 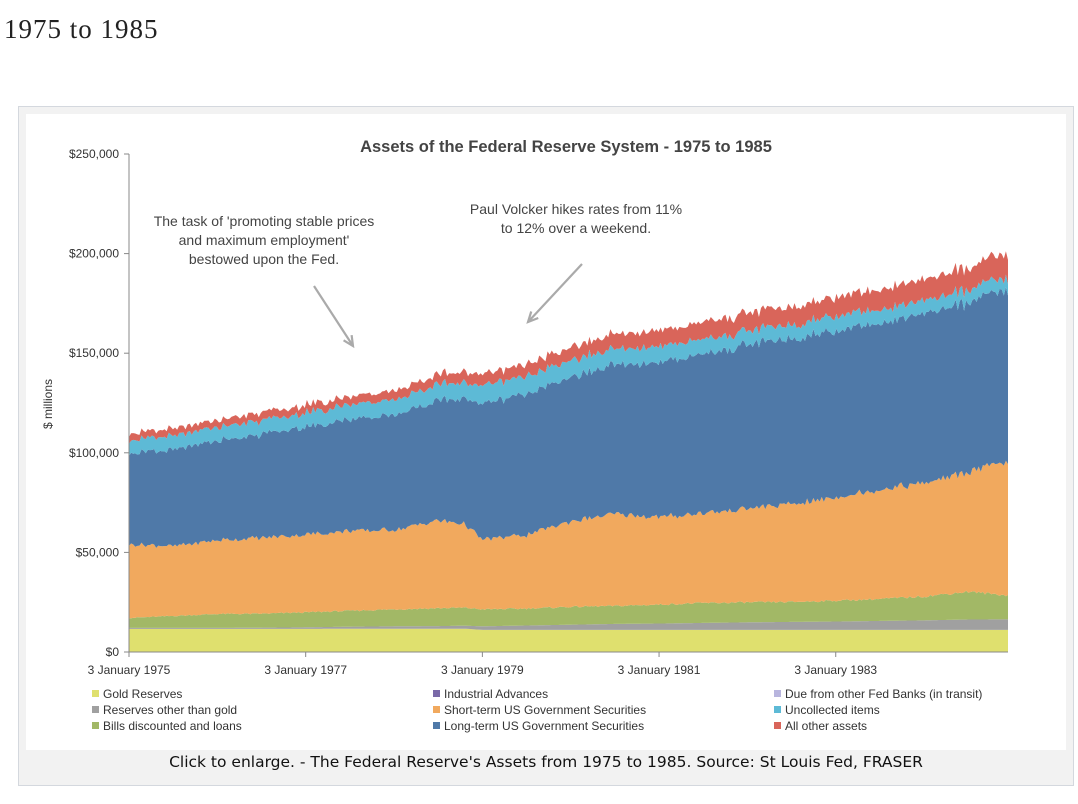 I want to click on legend-label-uncollected-items: Uncollected items, so click(x=832, y=710).